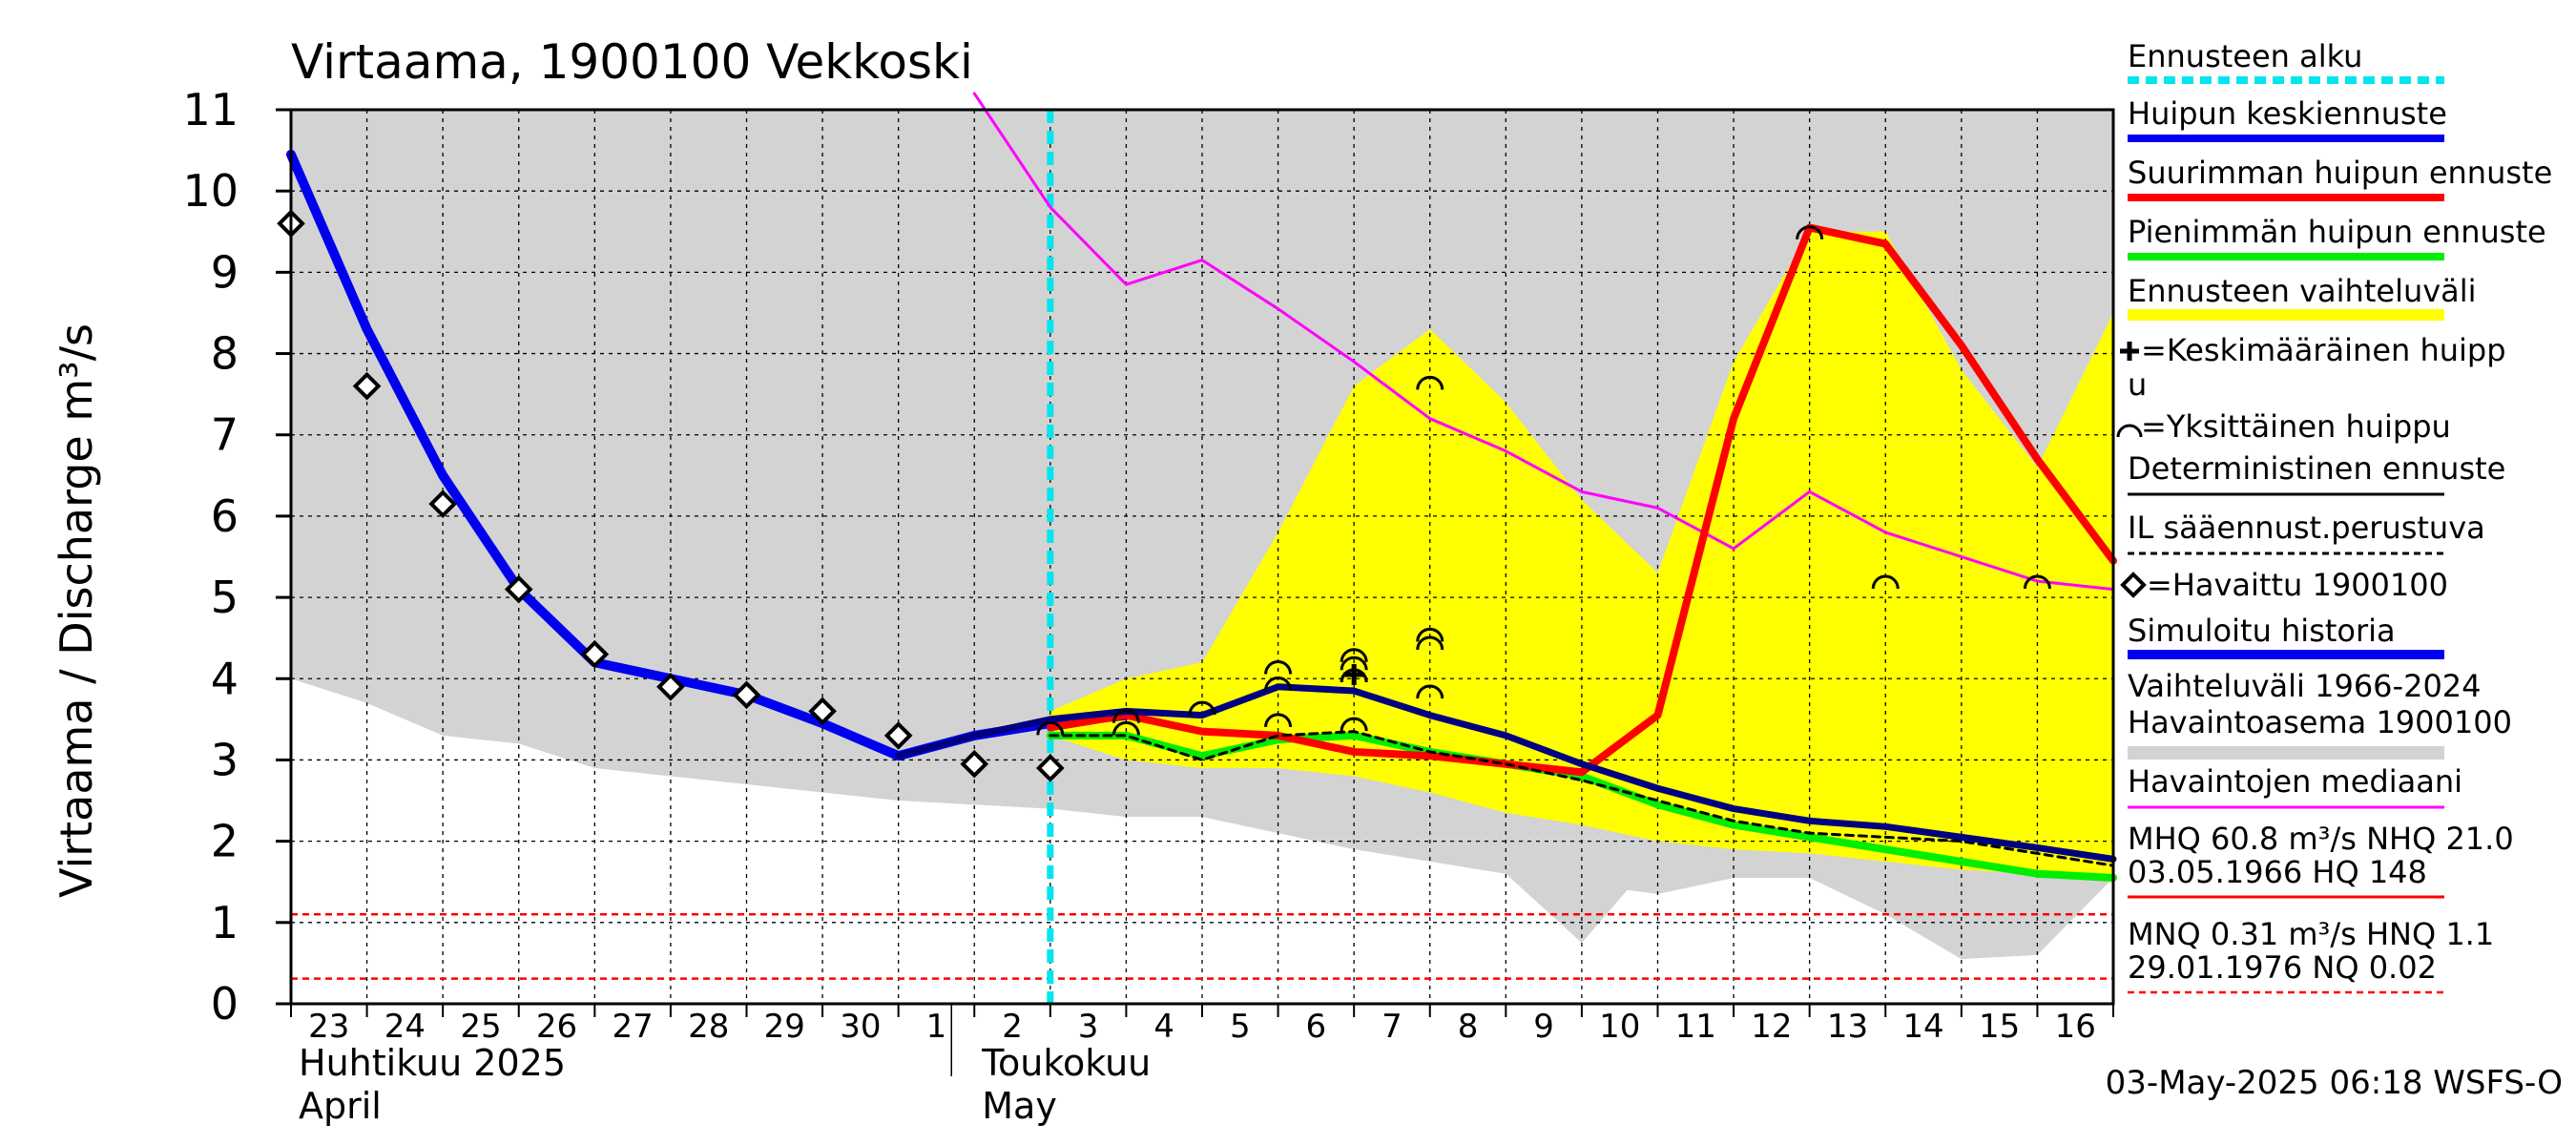 This screenshot has width=2576, height=1145. What do you see at coordinates (632, 1027) in the screenshot?
I see `x-tick-label: 27` at bounding box center [632, 1027].